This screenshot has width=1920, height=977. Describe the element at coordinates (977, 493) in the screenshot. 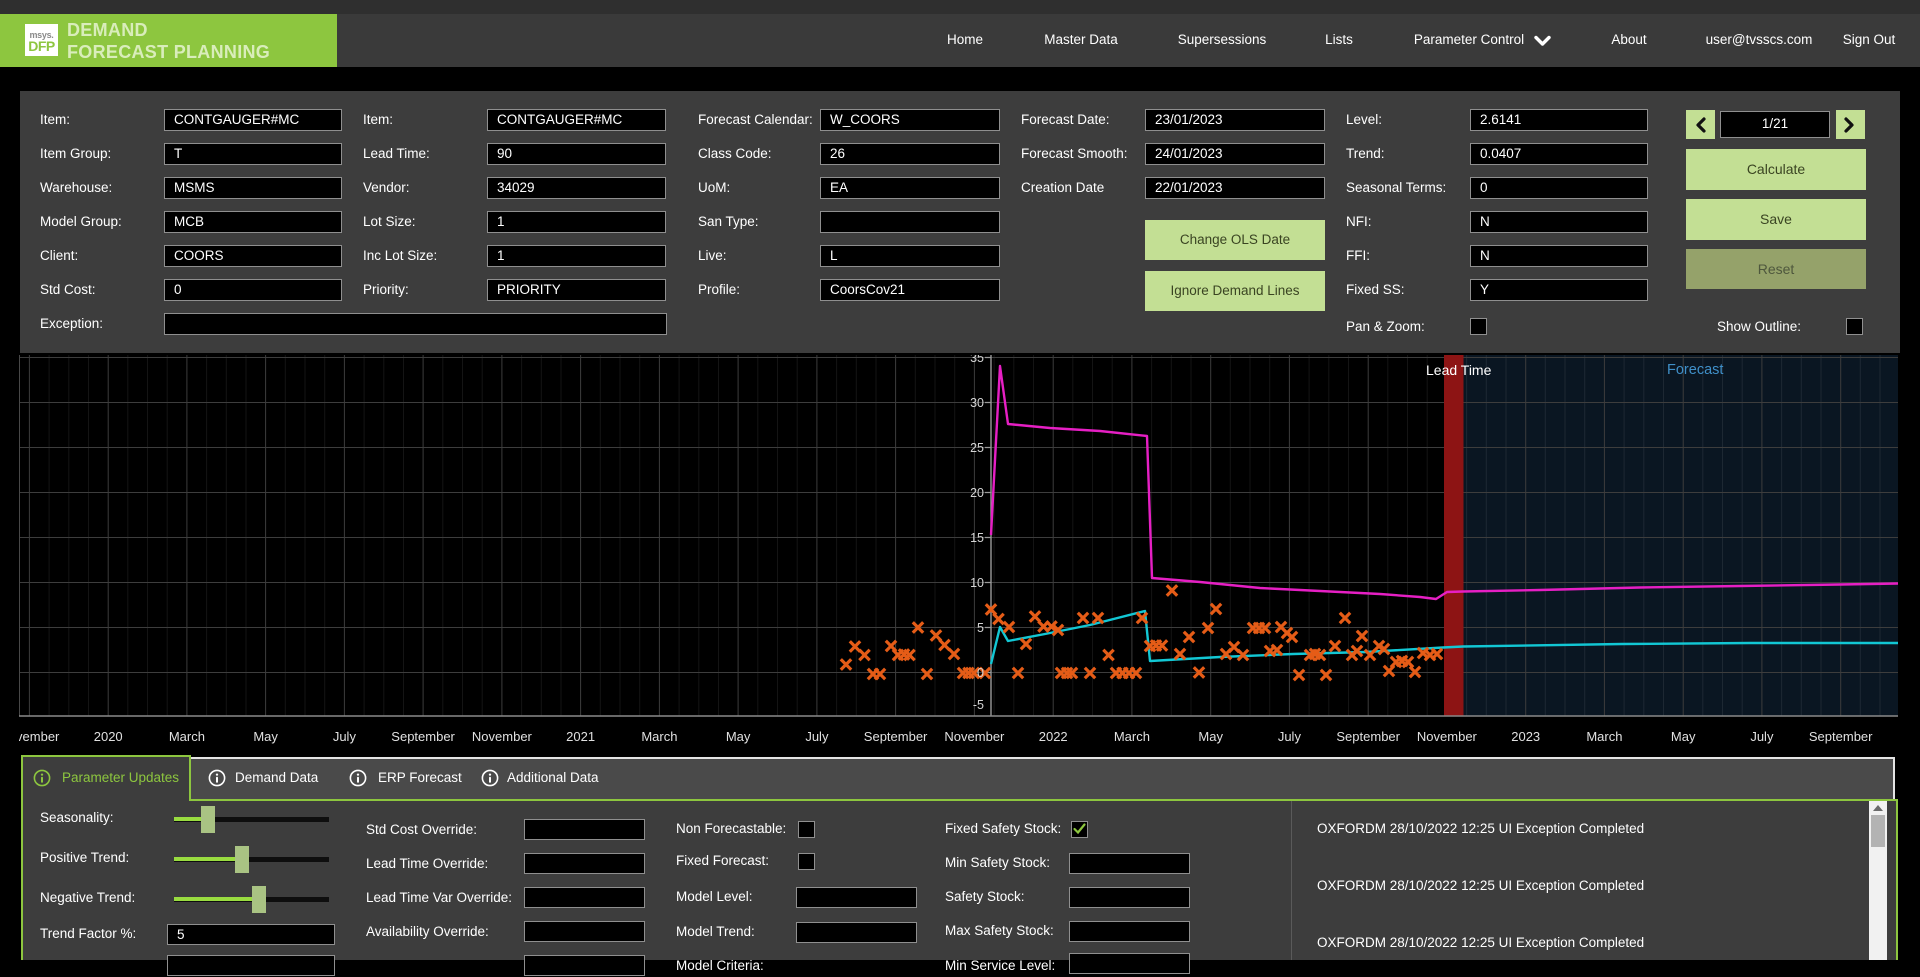

I see `svg-text: 20` at that location.